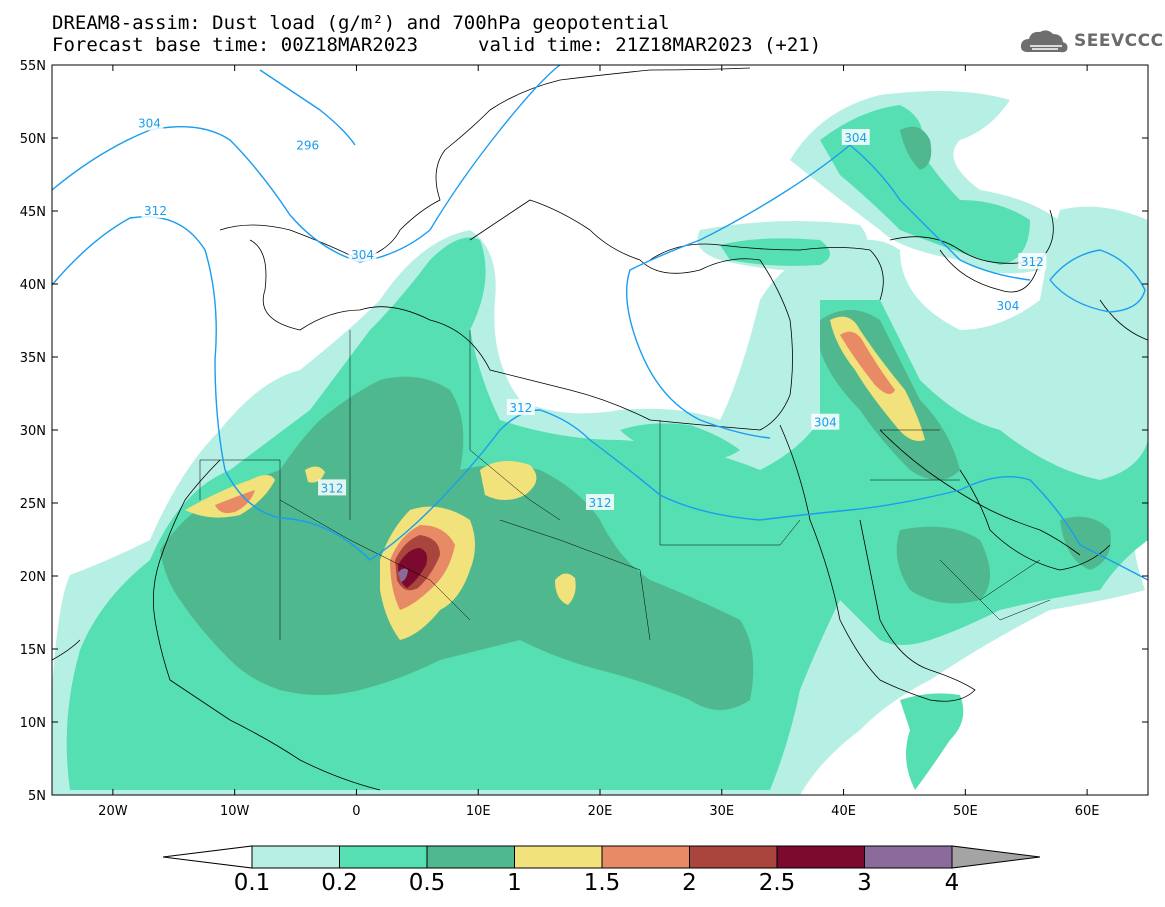  Describe the element at coordinates (689, 883) in the screenshot. I see `colorbar-level-label: 2` at that location.